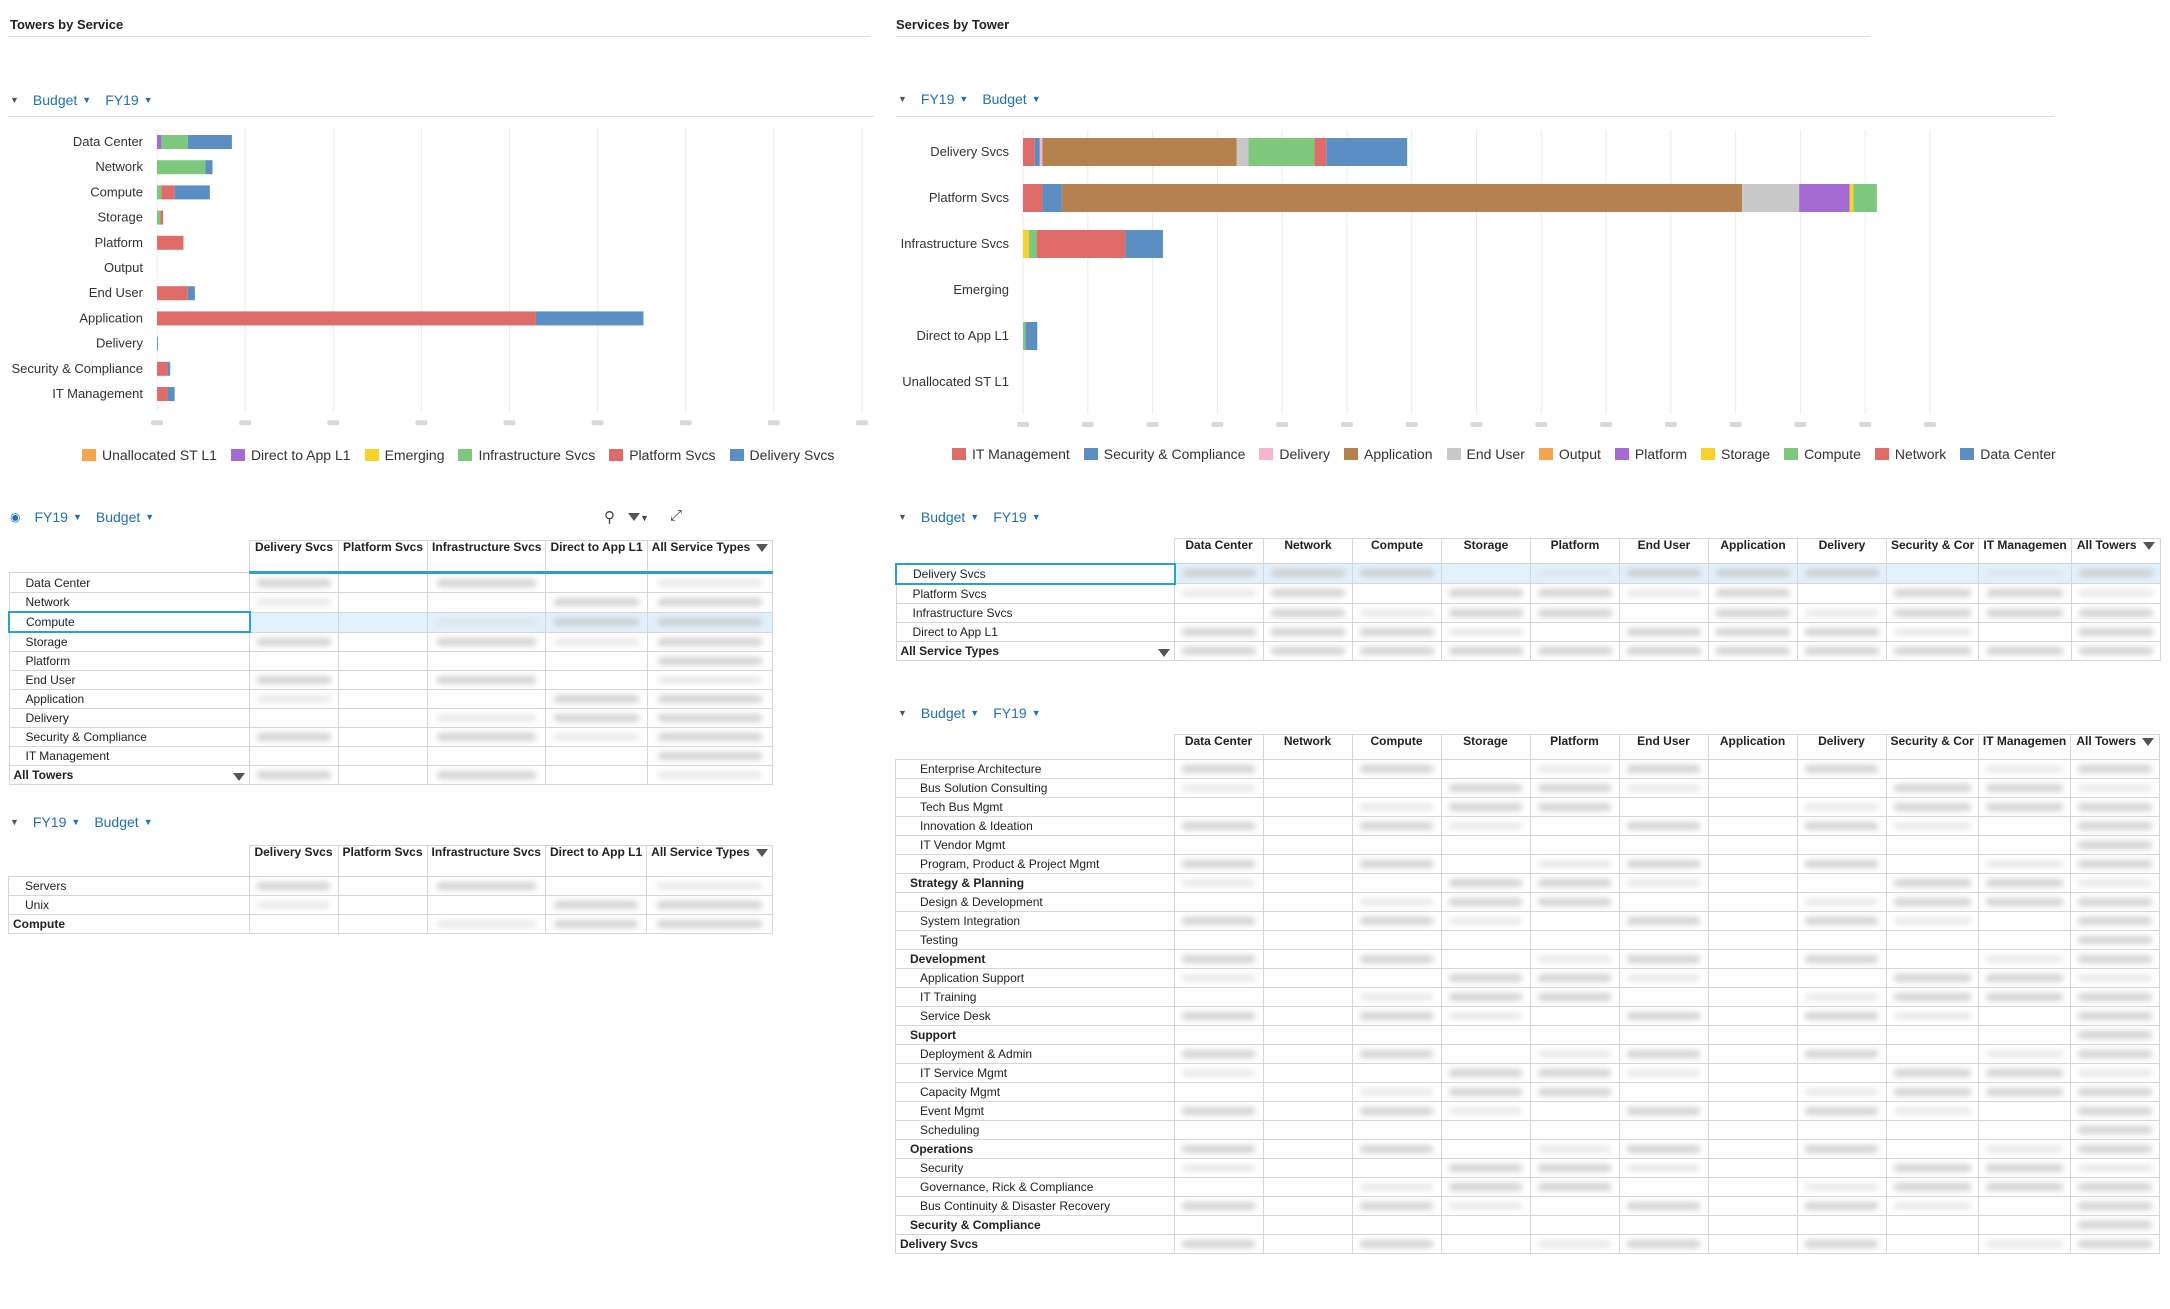 Image resolution: width=2170 pixels, height=1309 pixels. I want to click on table-row: Service Desk, so click(1528, 1016).